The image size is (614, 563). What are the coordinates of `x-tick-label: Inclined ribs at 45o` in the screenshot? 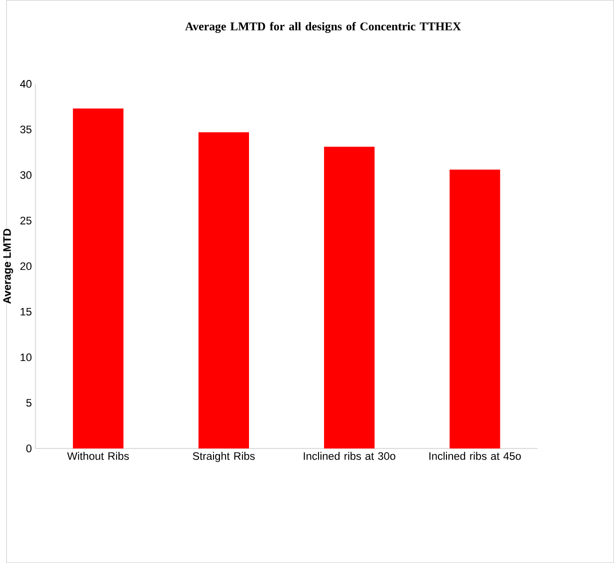 It's located at (475, 456).